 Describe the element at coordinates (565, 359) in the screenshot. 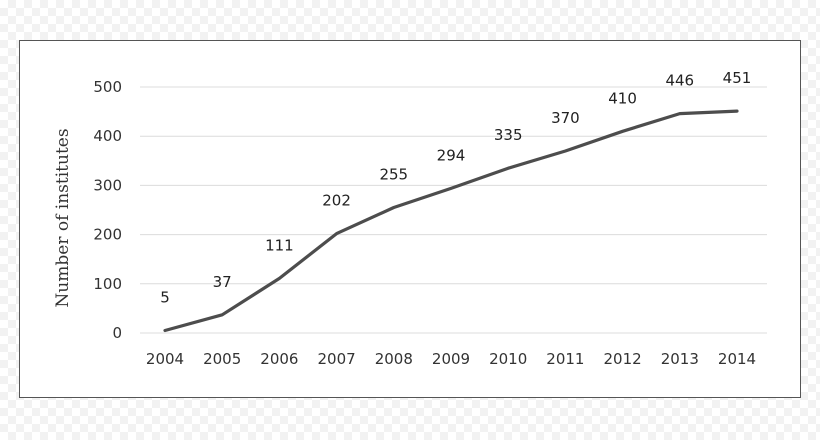

I see `x-tick-label: 2011` at that location.